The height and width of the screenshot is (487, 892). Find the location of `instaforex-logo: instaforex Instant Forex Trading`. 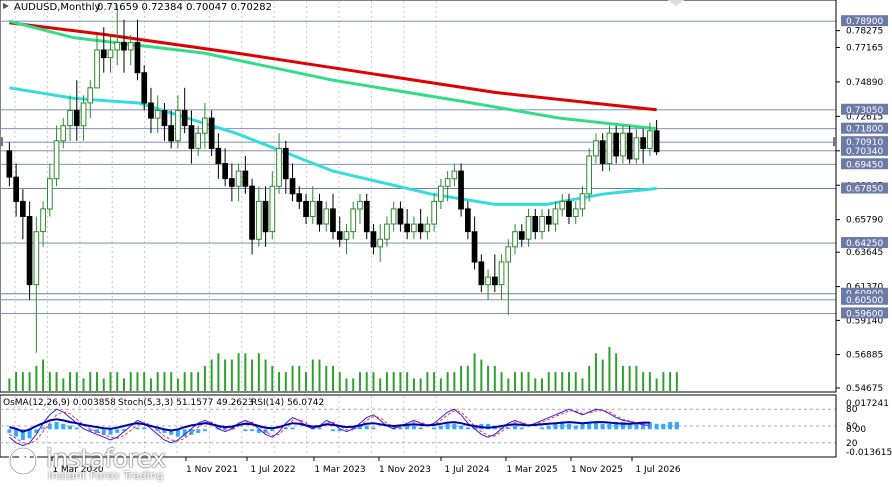

instaforex-logo: instaforex Instant Forex Trading is located at coordinates (101, 463).